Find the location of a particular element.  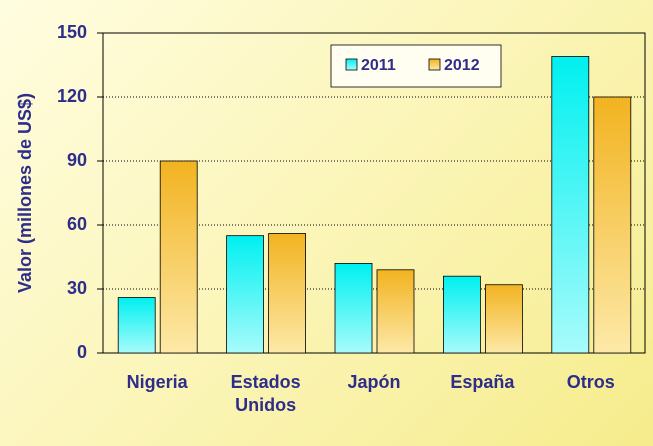

y-tick-label: 0 is located at coordinates (82, 352).